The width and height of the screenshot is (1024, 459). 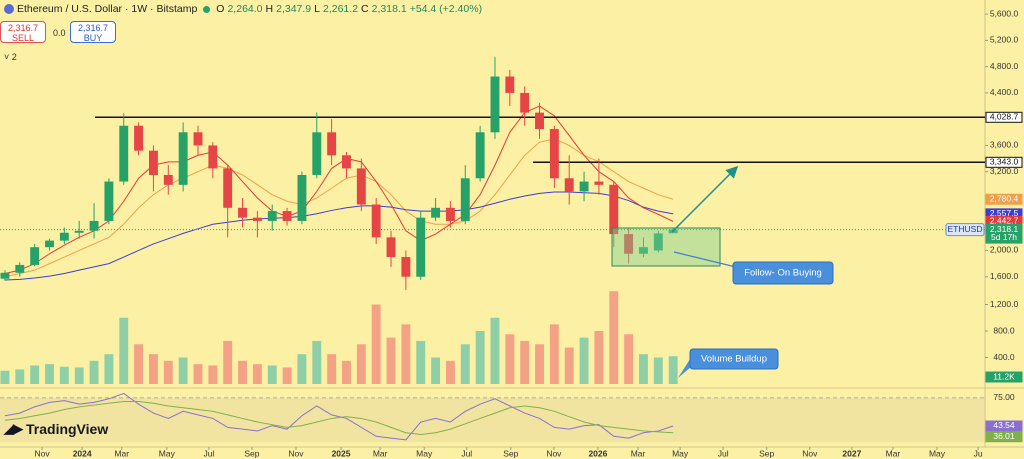 What do you see at coordinates (1004, 437) in the screenshot?
I see `rsi-ma-label-box` at bounding box center [1004, 437].